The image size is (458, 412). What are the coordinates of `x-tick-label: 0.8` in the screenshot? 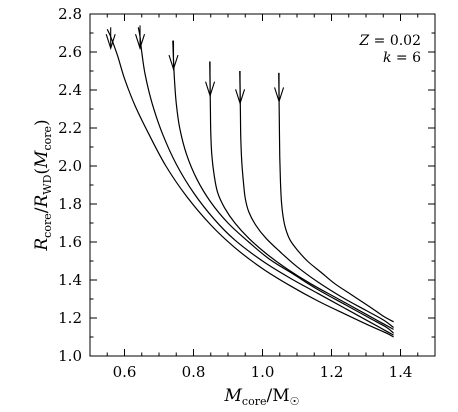 It's located at (194, 372).